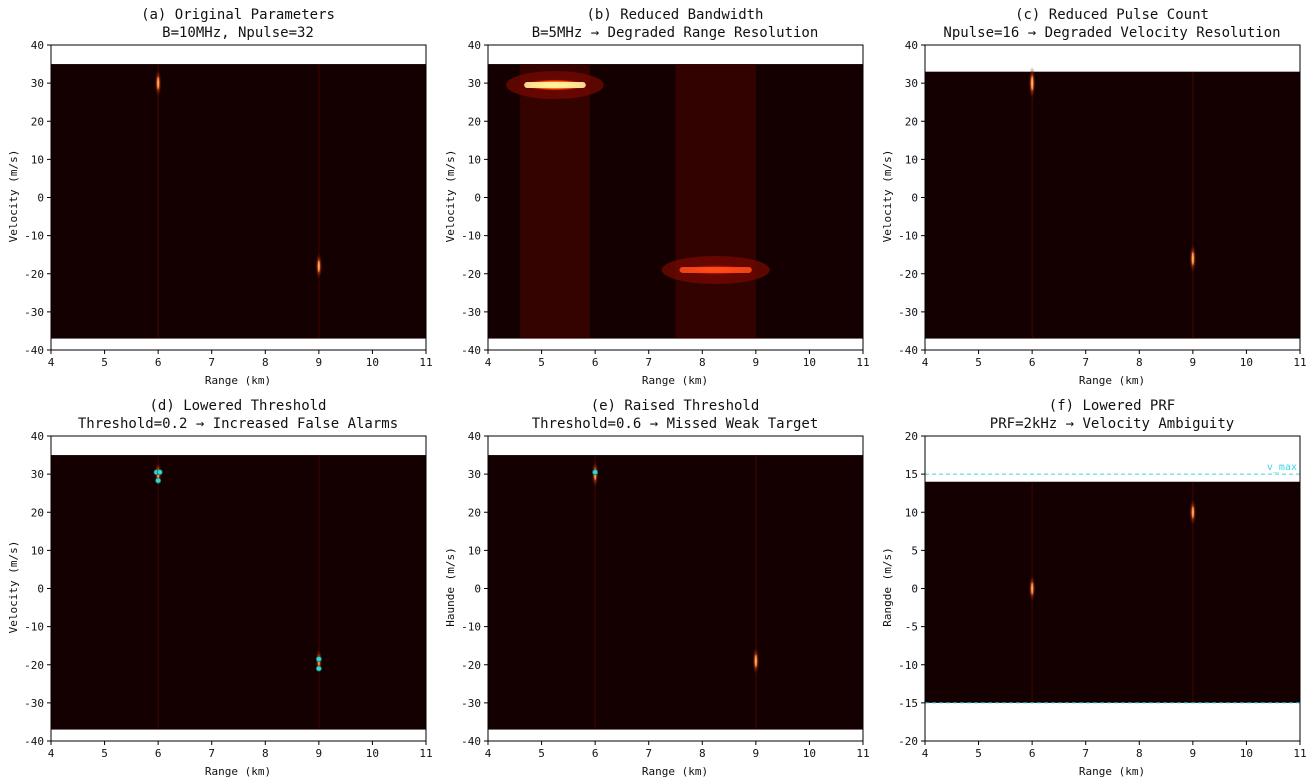  I want to click on chart-title: (e) Raised Threshold, so click(675, 406).